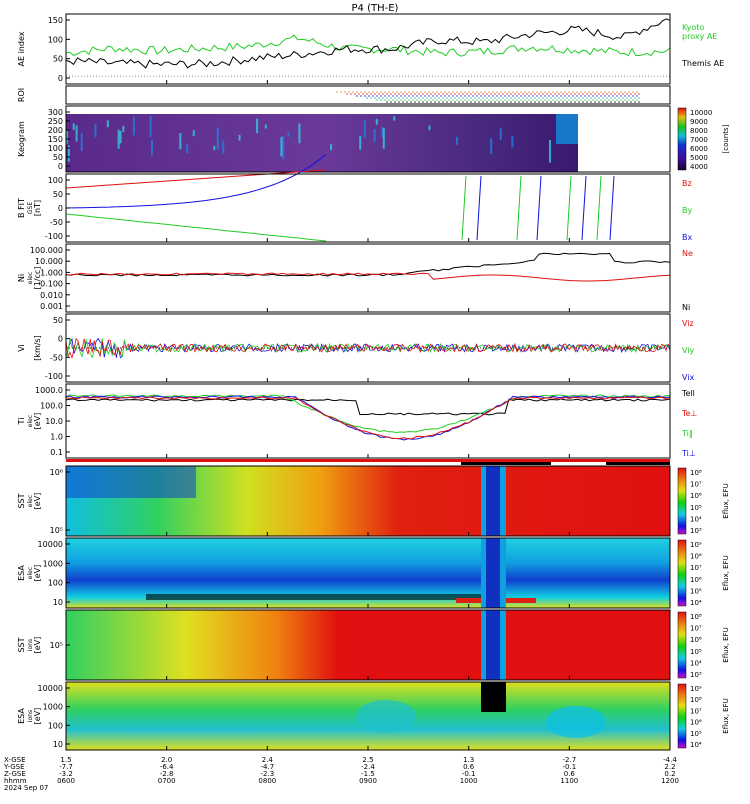 Image resolution: width=750 pixels, height=804 pixels. Describe the element at coordinates (368, 264) in the screenshot. I see `ni-line` at that location.